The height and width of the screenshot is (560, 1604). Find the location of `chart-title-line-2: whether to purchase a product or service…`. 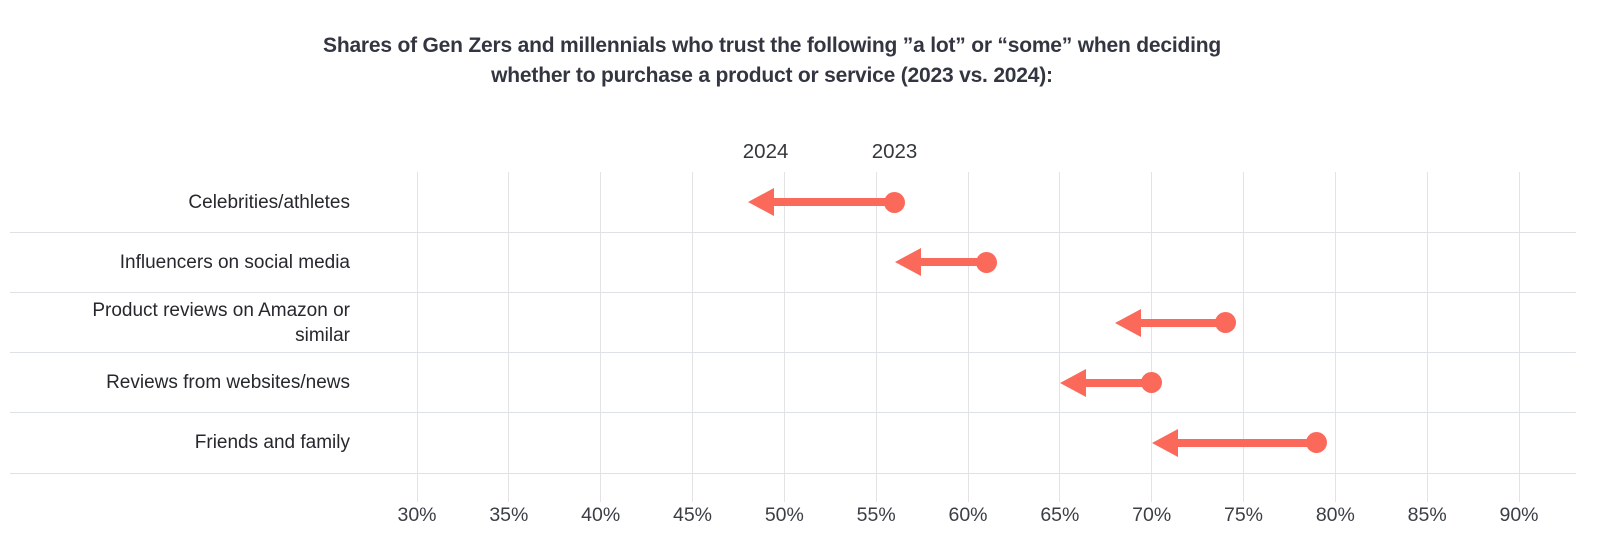

chart-title-line-2: whether to purchase a product or service… is located at coordinates (772, 75).